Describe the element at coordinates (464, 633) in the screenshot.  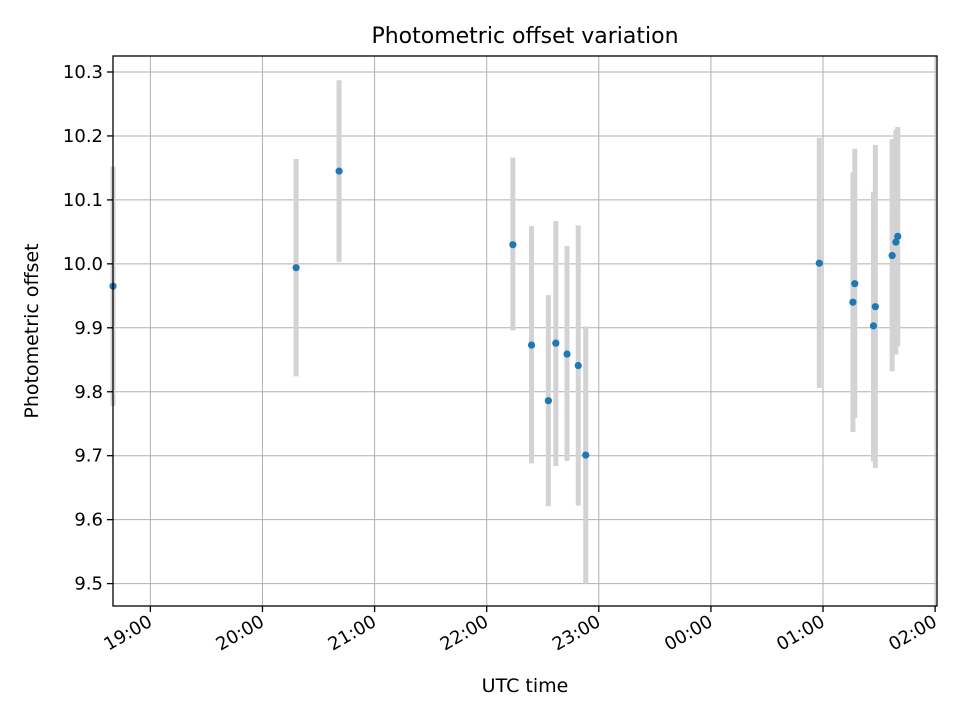
I see `x-tick-label: 22:00` at that location.